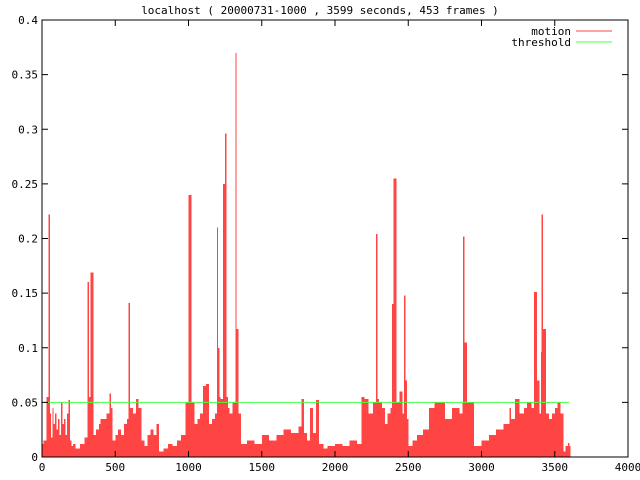  Describe the element at coordinates (627, 467) in the screenshot. I see `x-tick-label: 4000` at that location.